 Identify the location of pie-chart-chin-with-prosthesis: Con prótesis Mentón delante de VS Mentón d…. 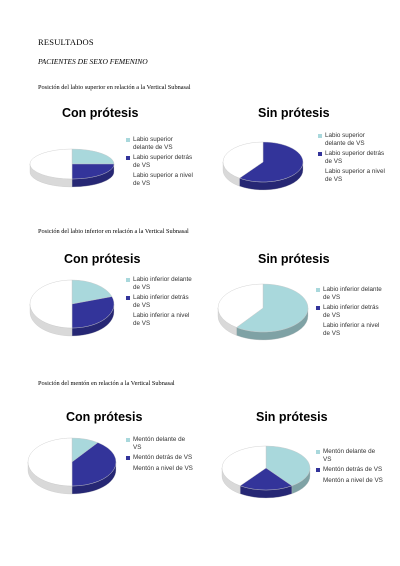
(111, 460).